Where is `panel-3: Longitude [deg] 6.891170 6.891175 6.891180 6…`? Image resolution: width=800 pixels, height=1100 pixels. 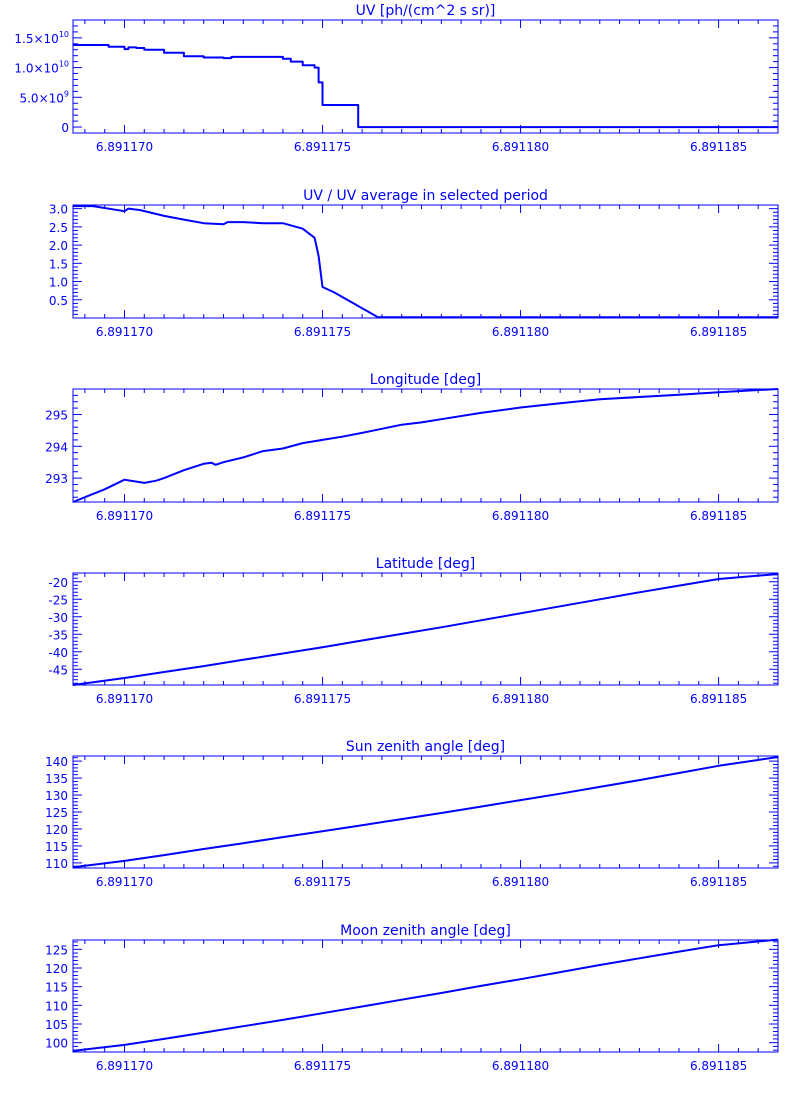 panel-3: Longitude [deg] 6.891170 6.891175 6.891180 6… is located at coordinates (412, 447).